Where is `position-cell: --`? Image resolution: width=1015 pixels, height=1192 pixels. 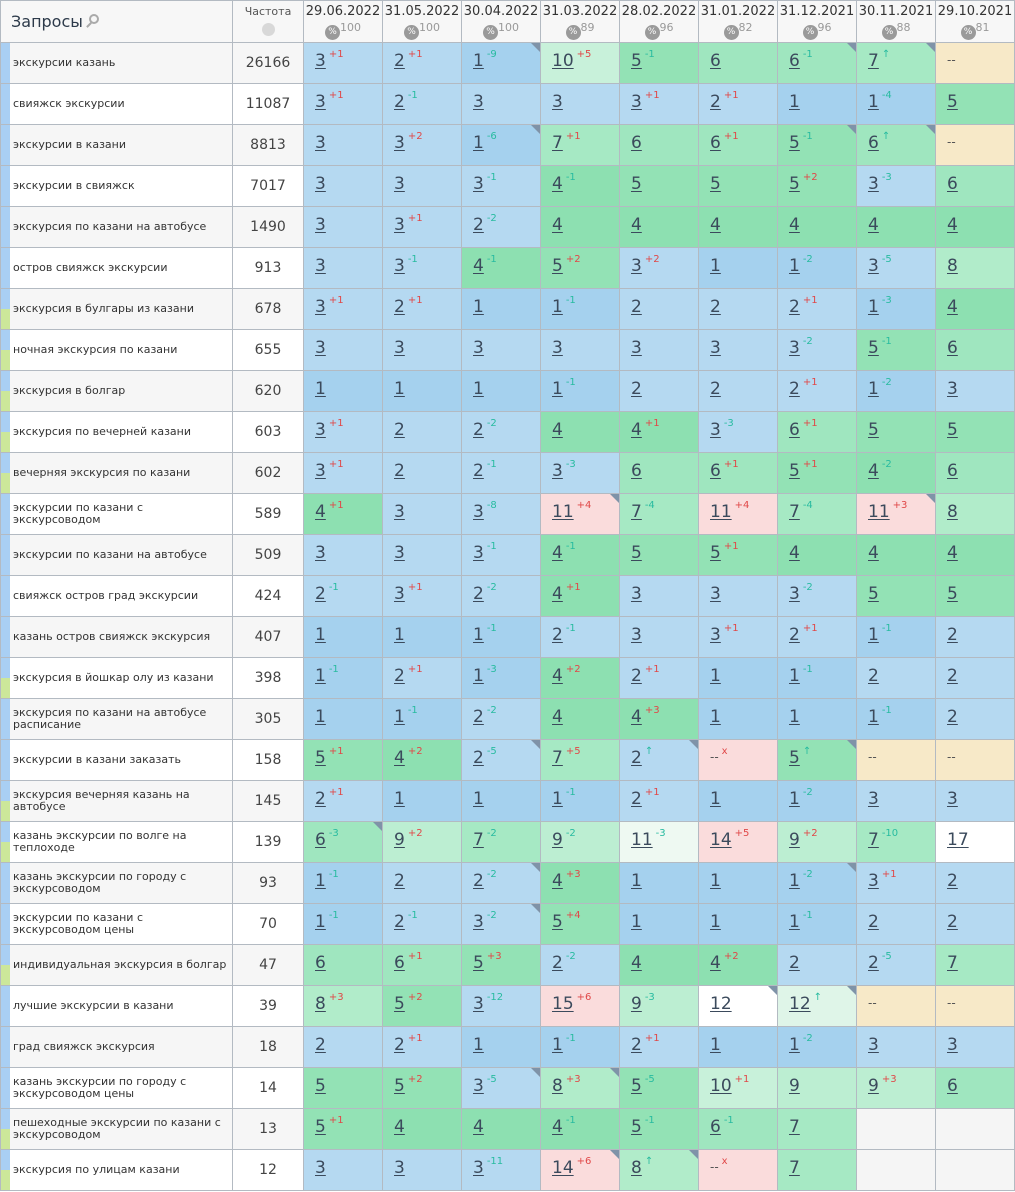 position-cell: -- is located at coordinates (896, 760).